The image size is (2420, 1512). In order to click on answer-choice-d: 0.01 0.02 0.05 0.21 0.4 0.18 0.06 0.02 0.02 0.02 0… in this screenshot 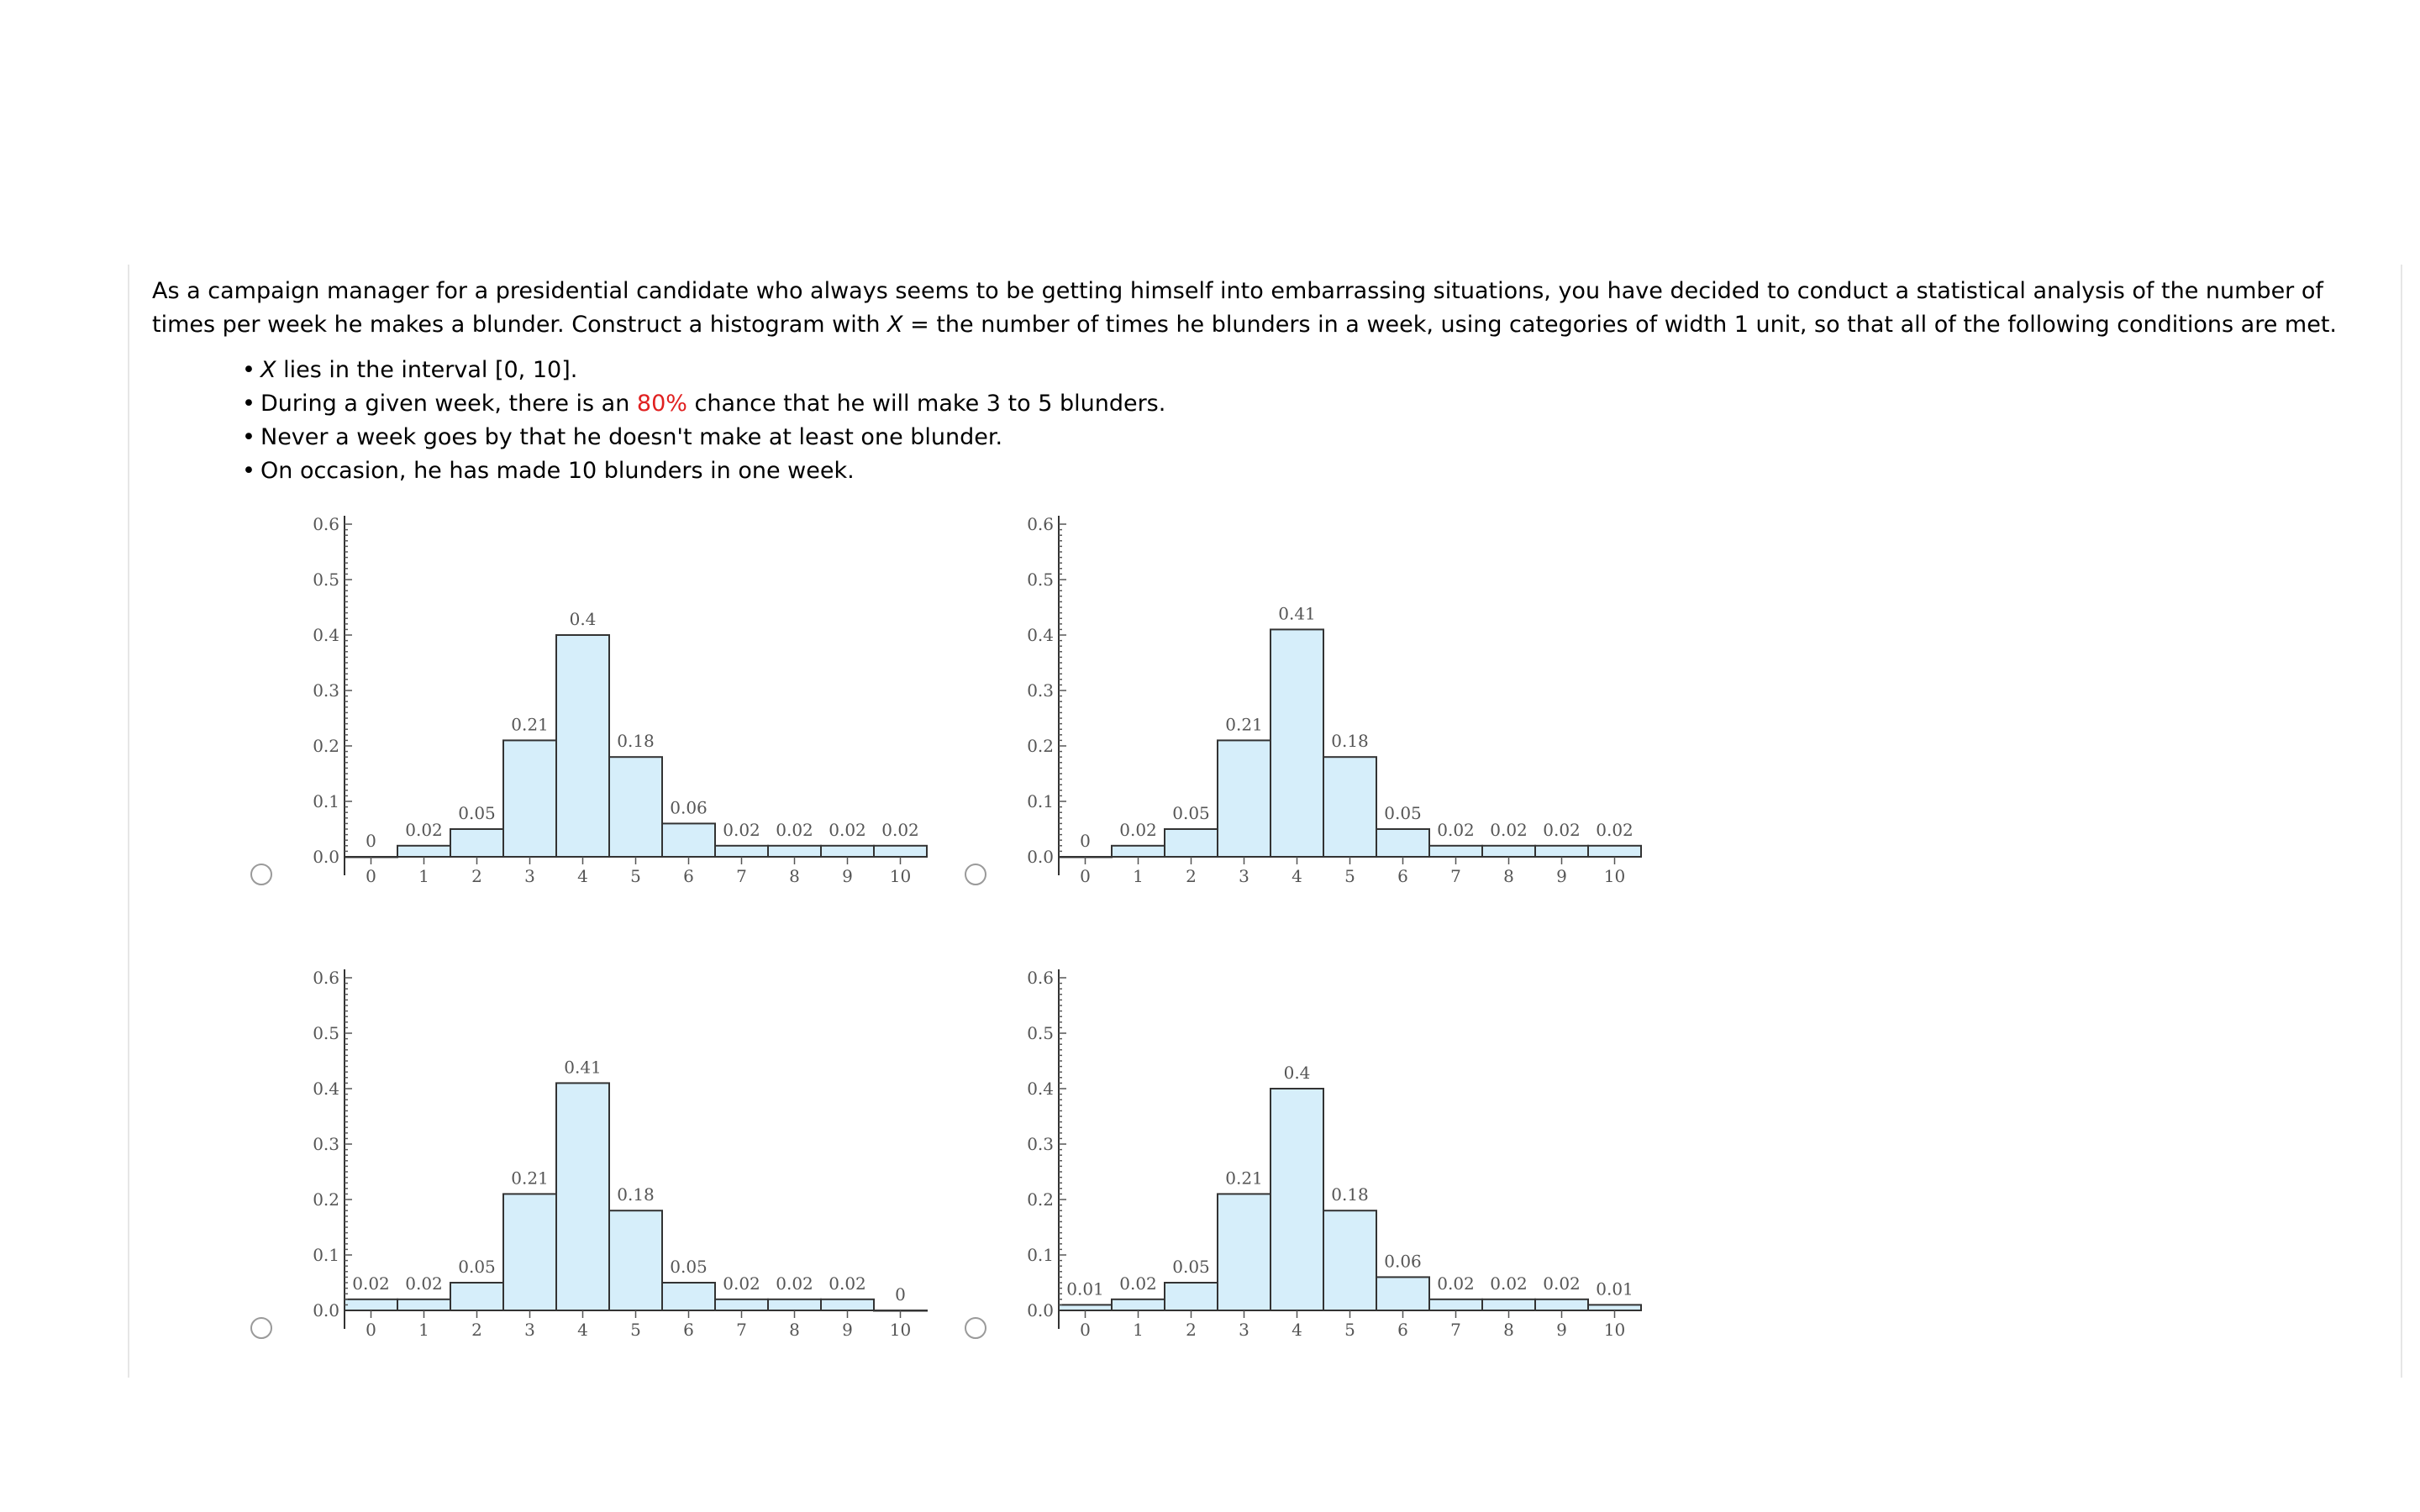, I will do `click(1309, 1155)`.